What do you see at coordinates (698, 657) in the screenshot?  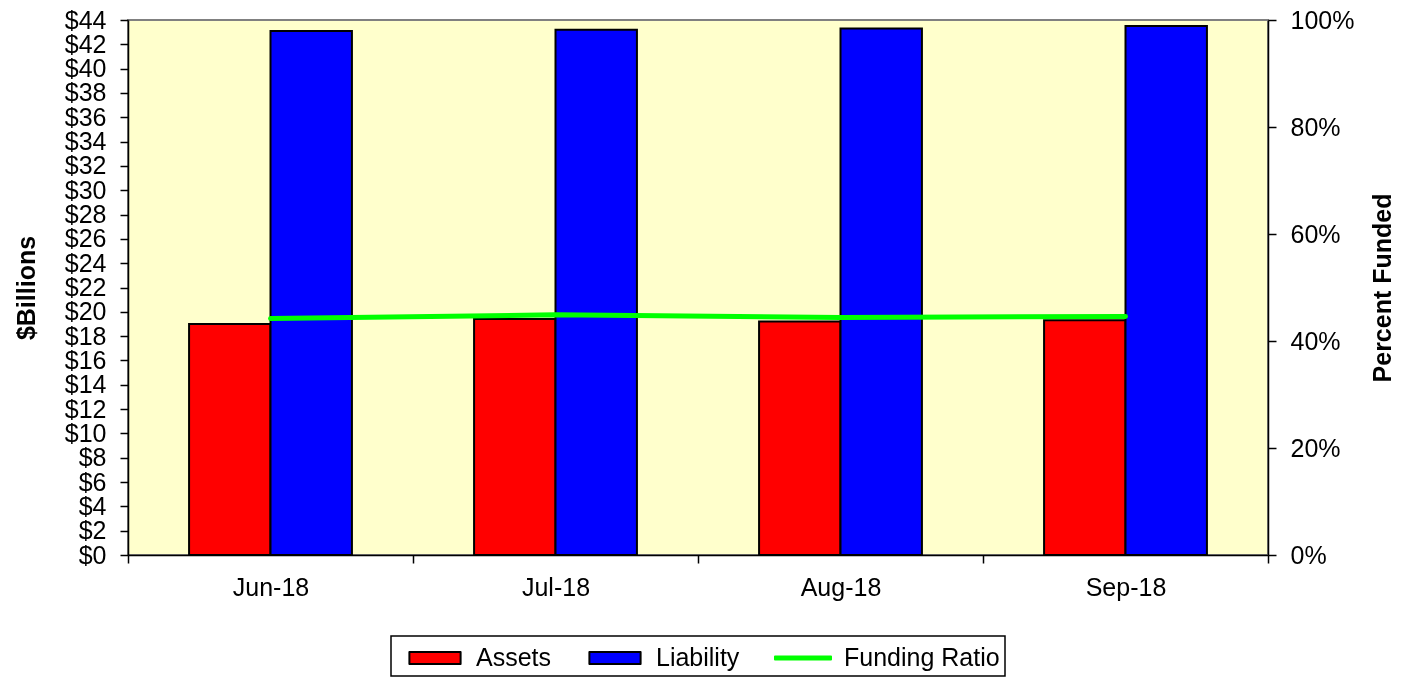 I see `legend-label: Liability` at bounding box center [698, 657].